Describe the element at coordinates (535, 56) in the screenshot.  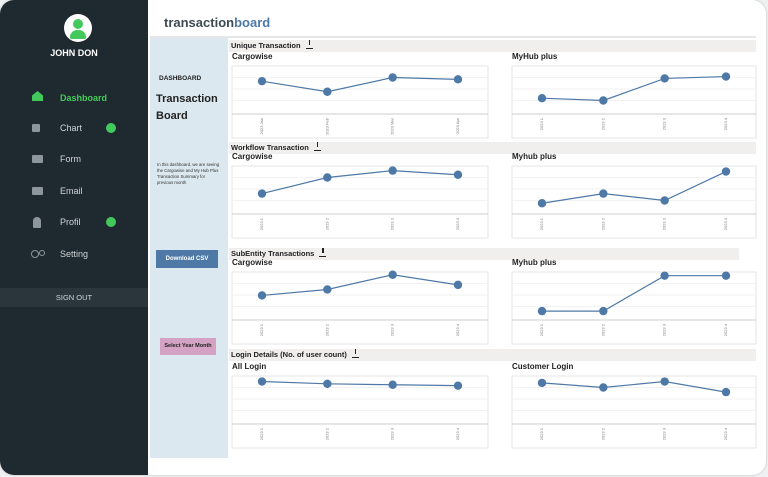
I see `chart-title: MyHub plus` at that location.